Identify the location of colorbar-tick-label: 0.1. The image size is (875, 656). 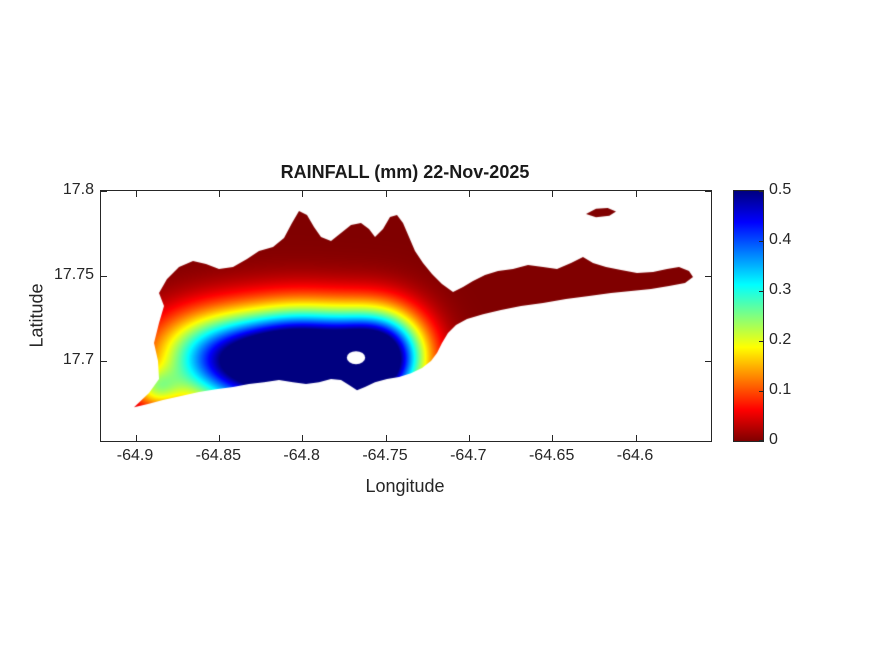
(780, 389).